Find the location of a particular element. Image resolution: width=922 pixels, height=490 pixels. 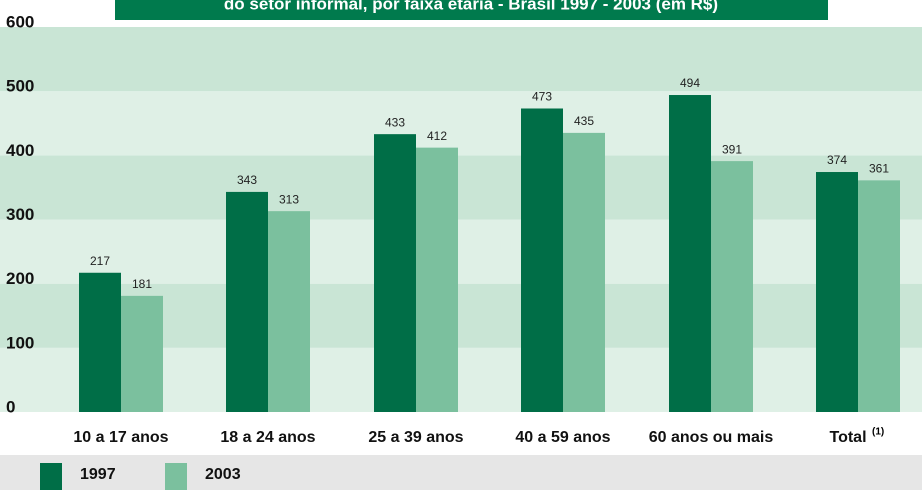

title-banner is located at coordinates (471, 10).